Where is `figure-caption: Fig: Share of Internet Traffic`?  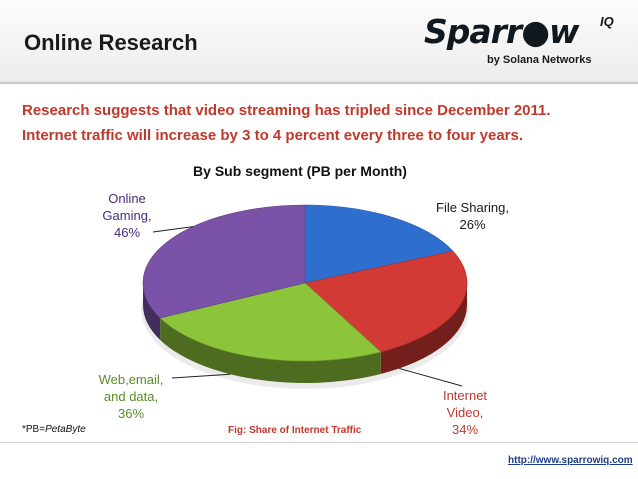 figure-caption: Fig: Share of Internet Traffic is located at coordinates (295, 430).